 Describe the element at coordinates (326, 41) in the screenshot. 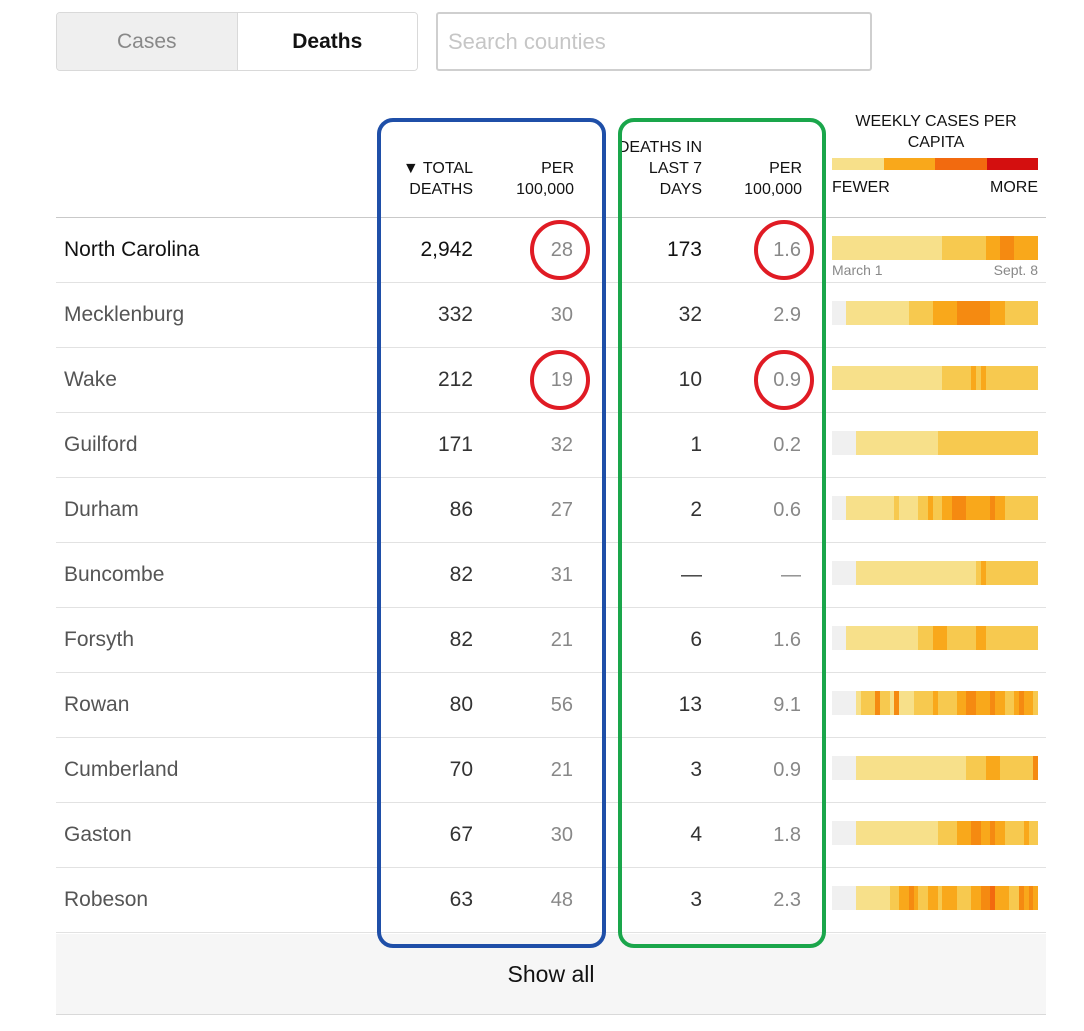

I see `deaths-tab: Deaths` at that location.